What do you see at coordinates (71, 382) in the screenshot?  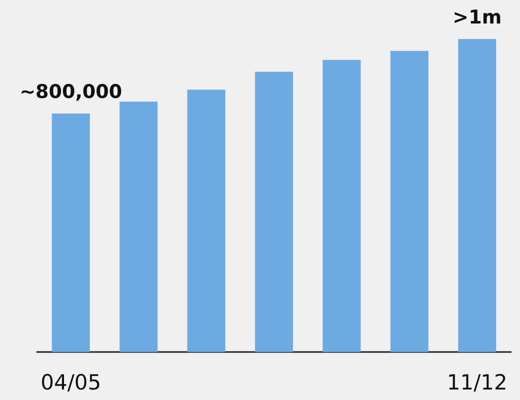 I see `x-tick-label: 04/05` at bounding box center [71, 382].